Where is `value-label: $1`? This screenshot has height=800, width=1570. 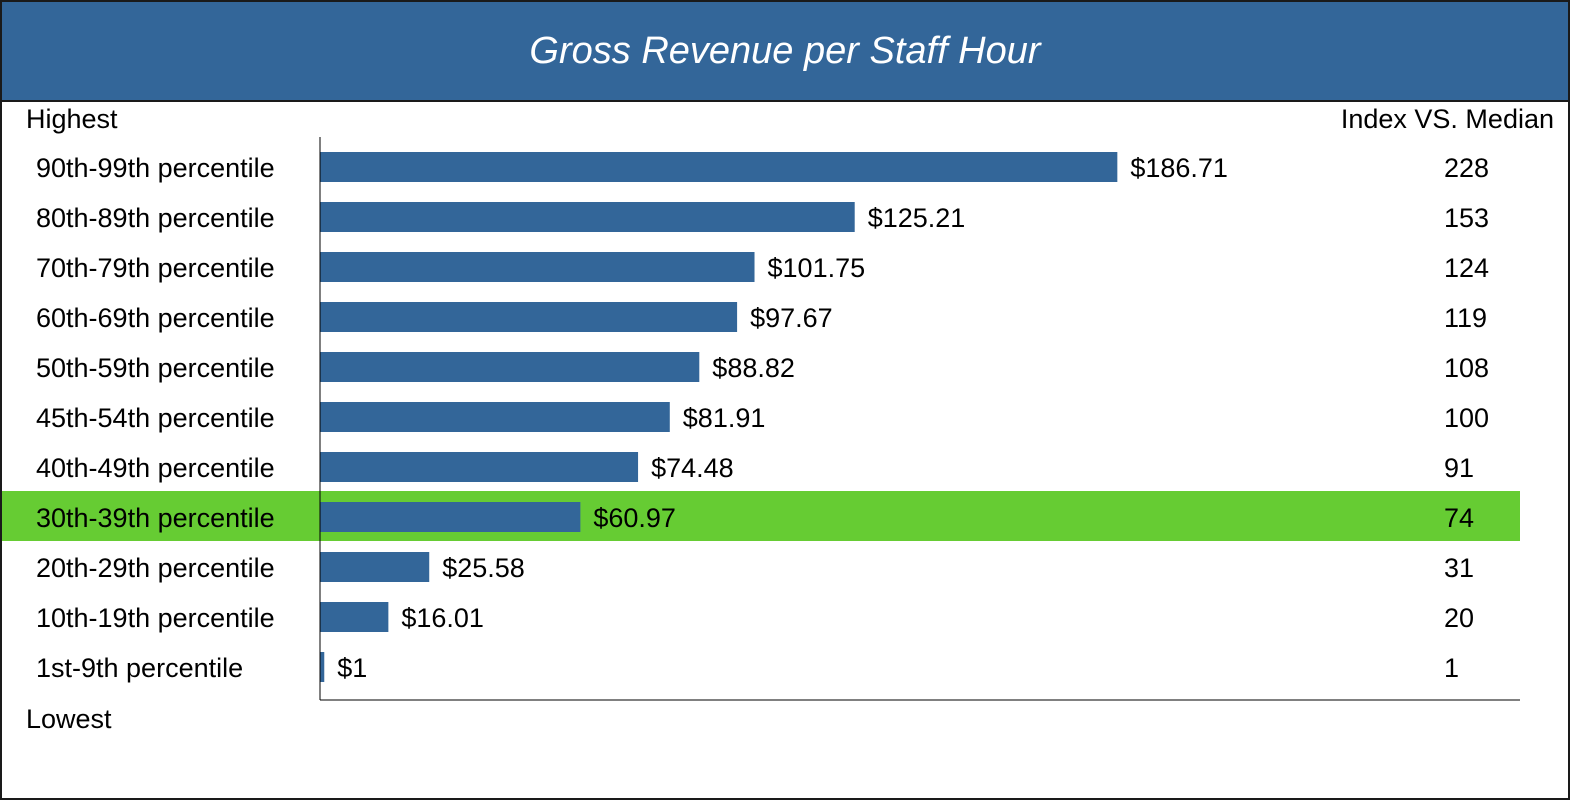 value-label: $1 is located at coordinates (352, 668).